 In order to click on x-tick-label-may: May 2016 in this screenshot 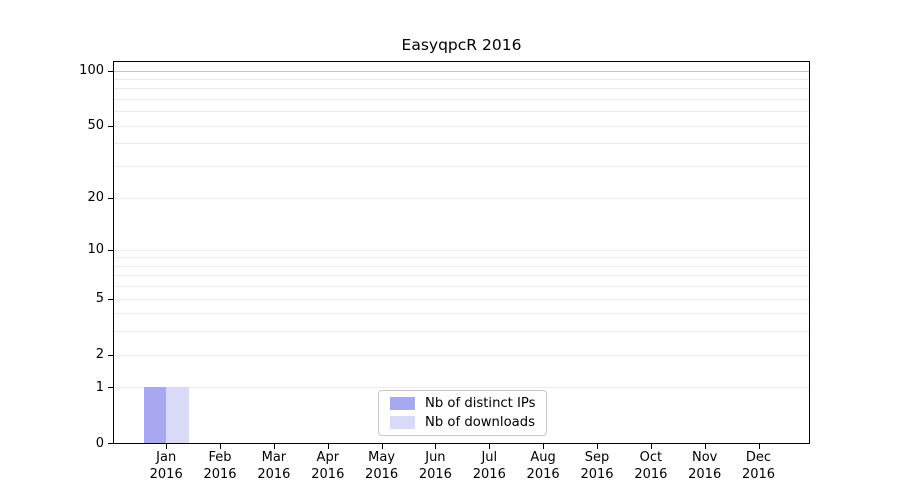, I will do `click(382, 466)`.